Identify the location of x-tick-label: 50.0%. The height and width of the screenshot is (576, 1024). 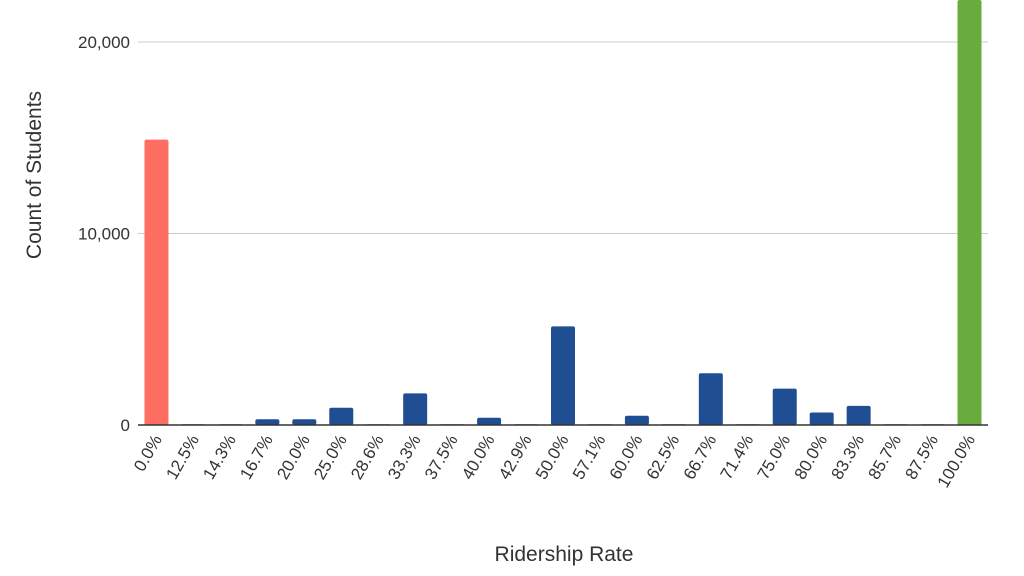
(552, 457).